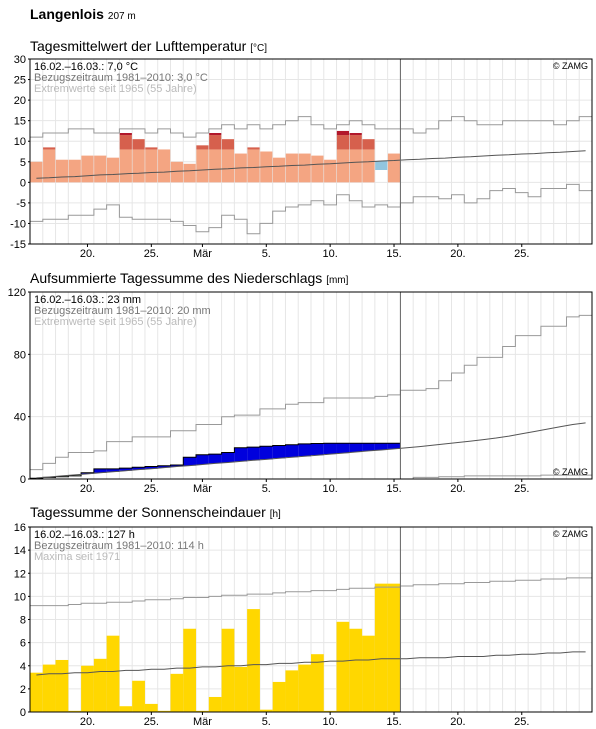  I want to click on y-tick-label: 16, so click(20, 528).